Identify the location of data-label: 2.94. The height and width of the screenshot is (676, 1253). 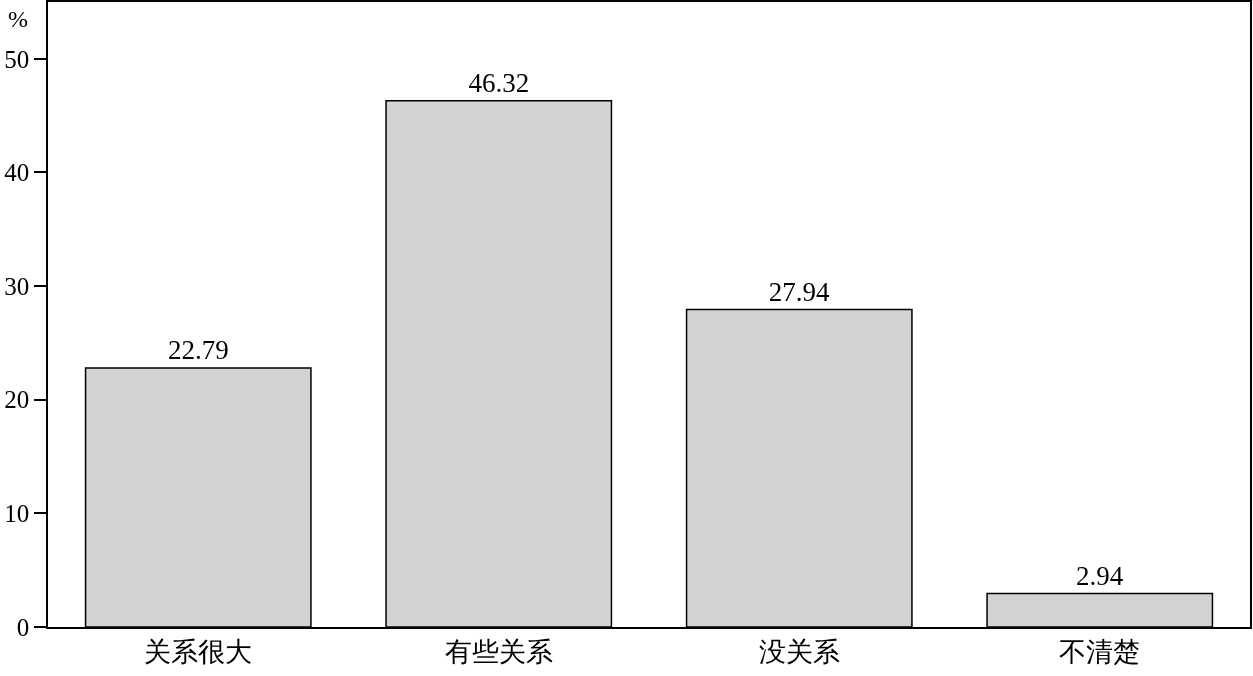
(1099, 575).